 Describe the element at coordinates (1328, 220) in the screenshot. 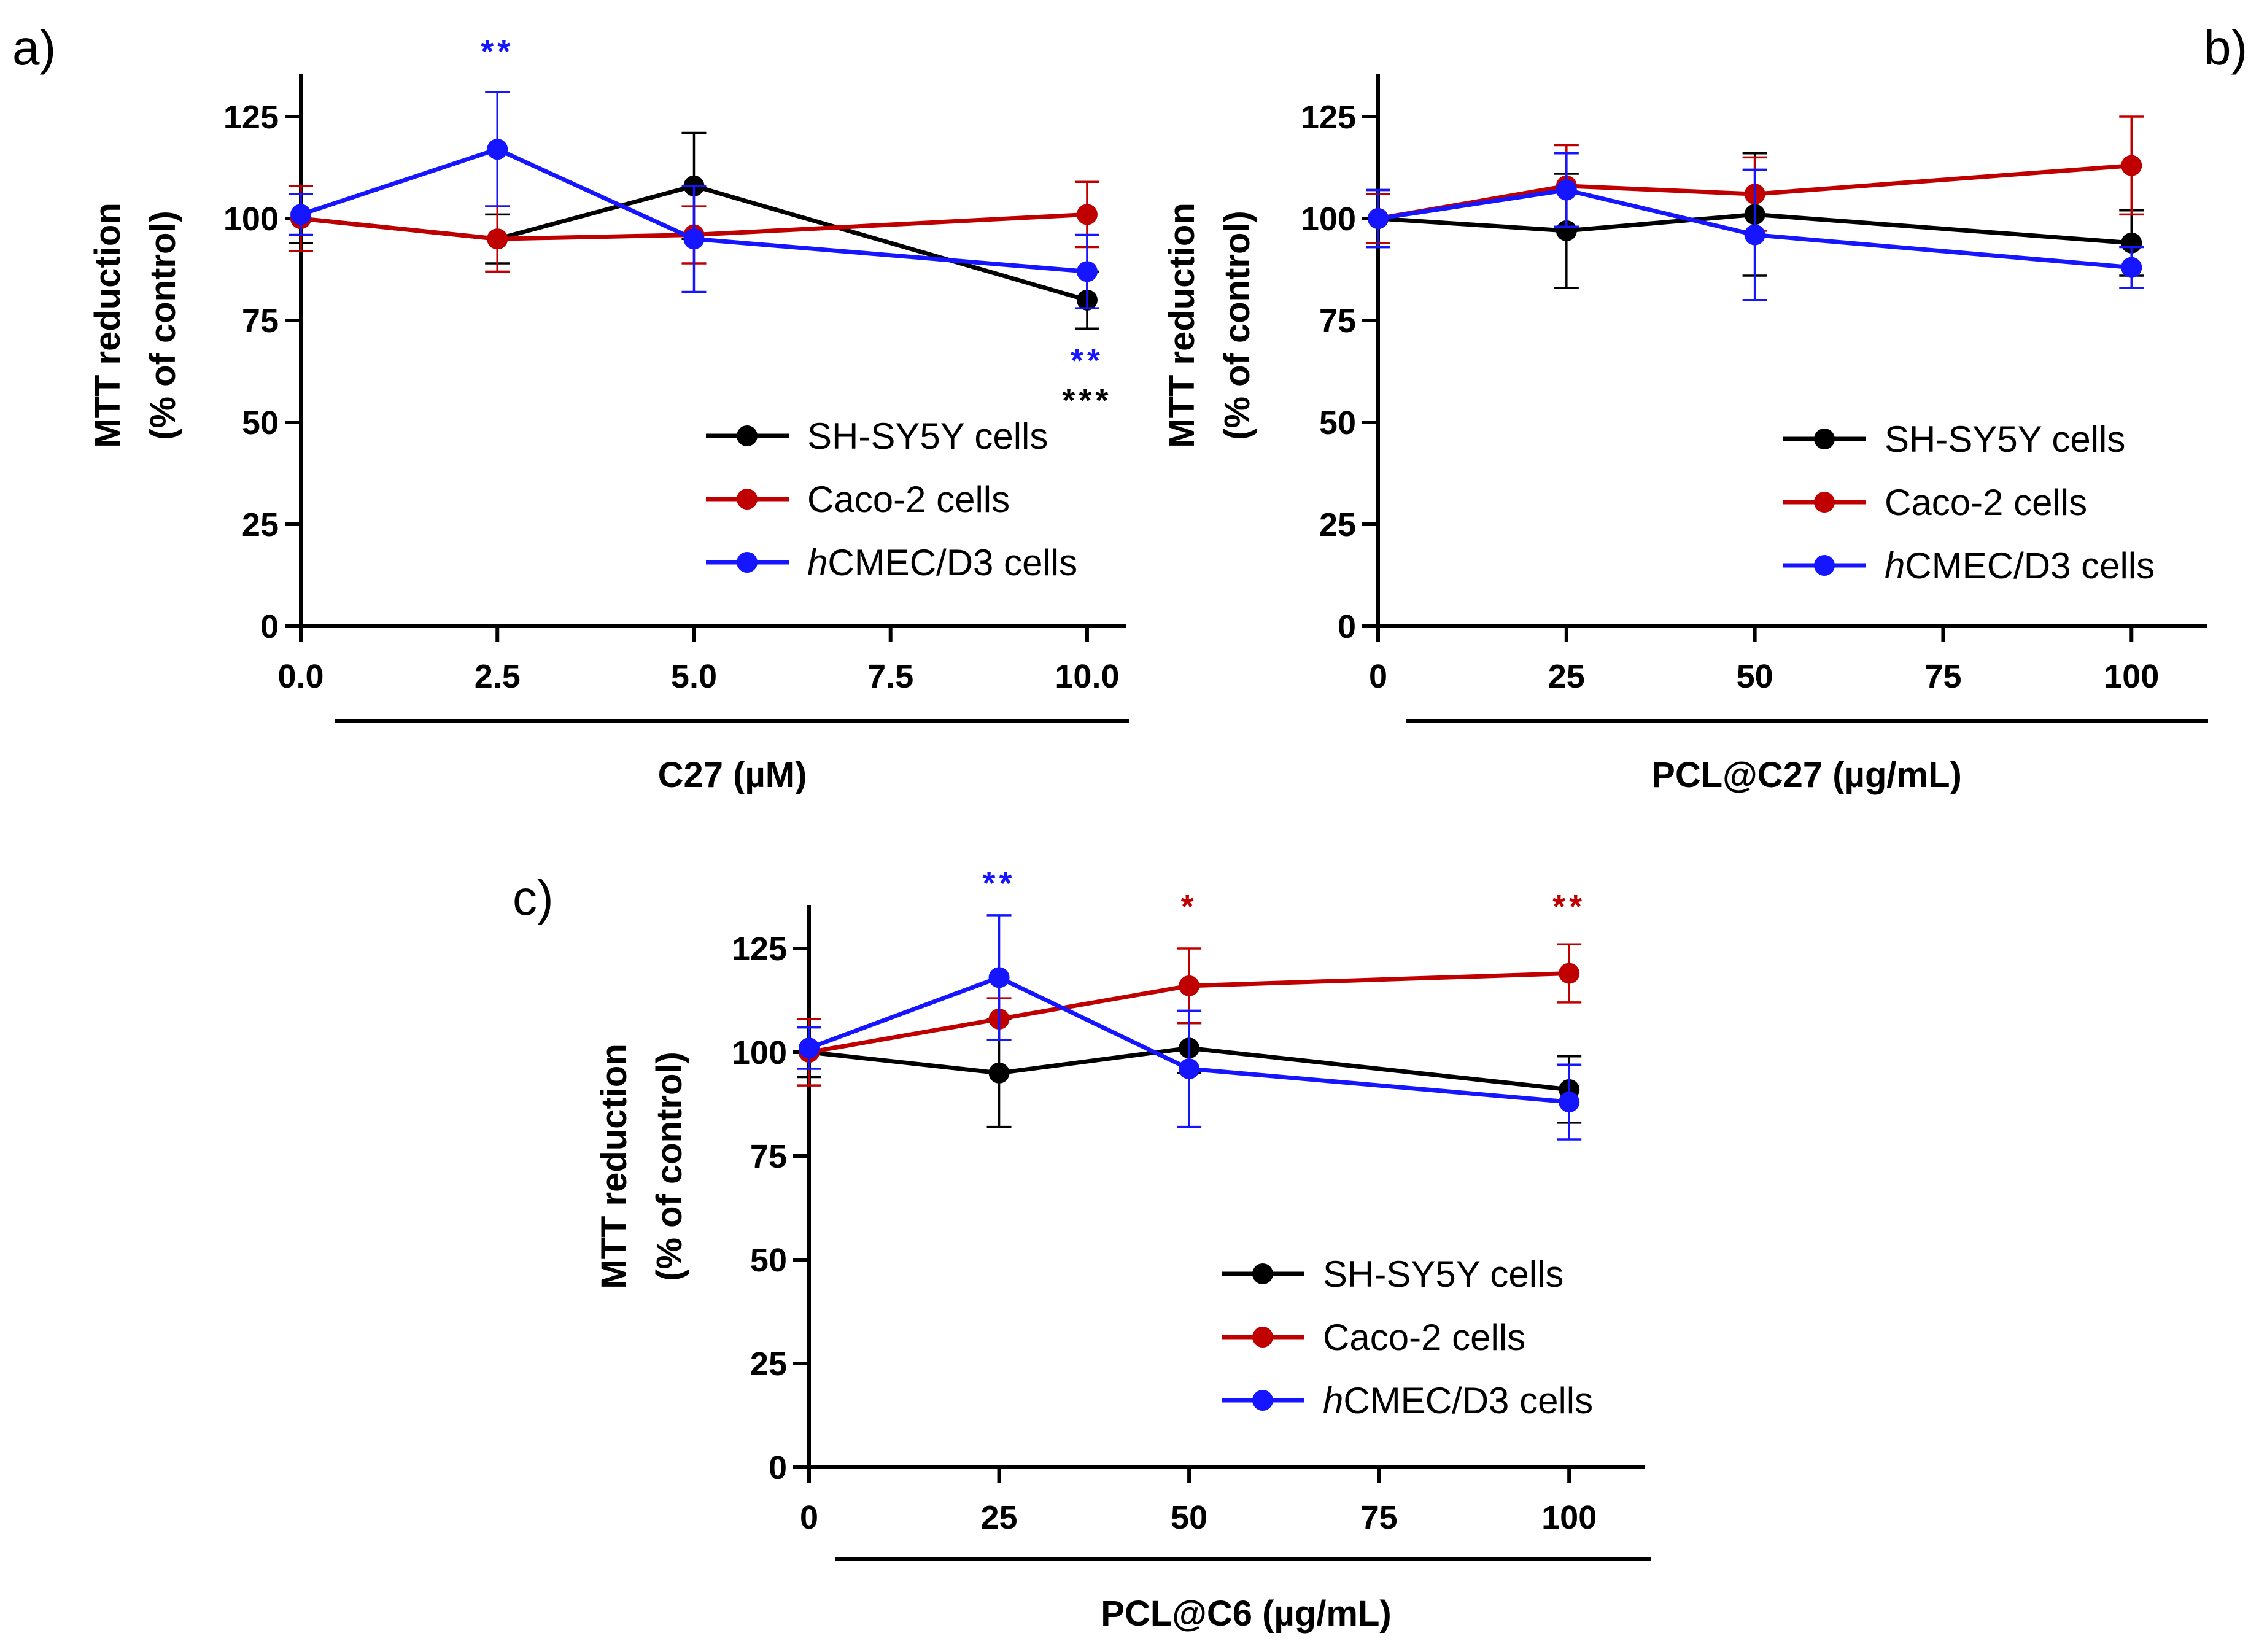

I see `y-tick-label: 100` at that location.